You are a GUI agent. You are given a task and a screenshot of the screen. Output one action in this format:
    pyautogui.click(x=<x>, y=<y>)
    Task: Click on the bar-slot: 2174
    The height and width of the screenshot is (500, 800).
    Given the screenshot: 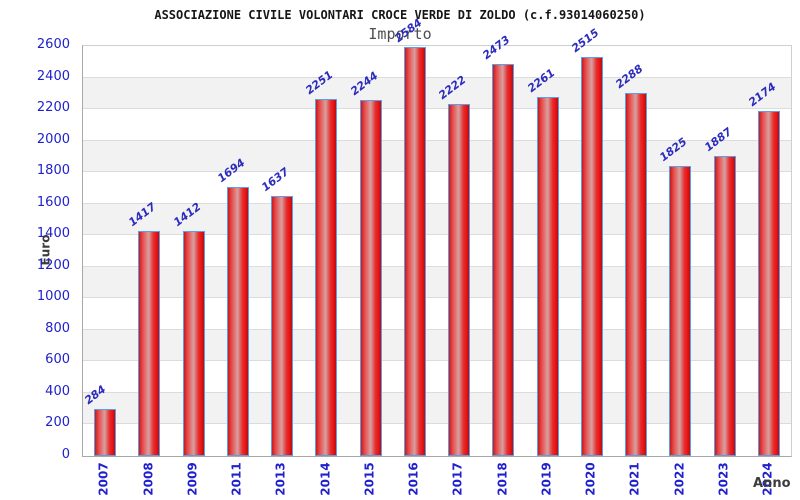 What is the action you would take?
    pyautogui.click(x=768, y=251)
    